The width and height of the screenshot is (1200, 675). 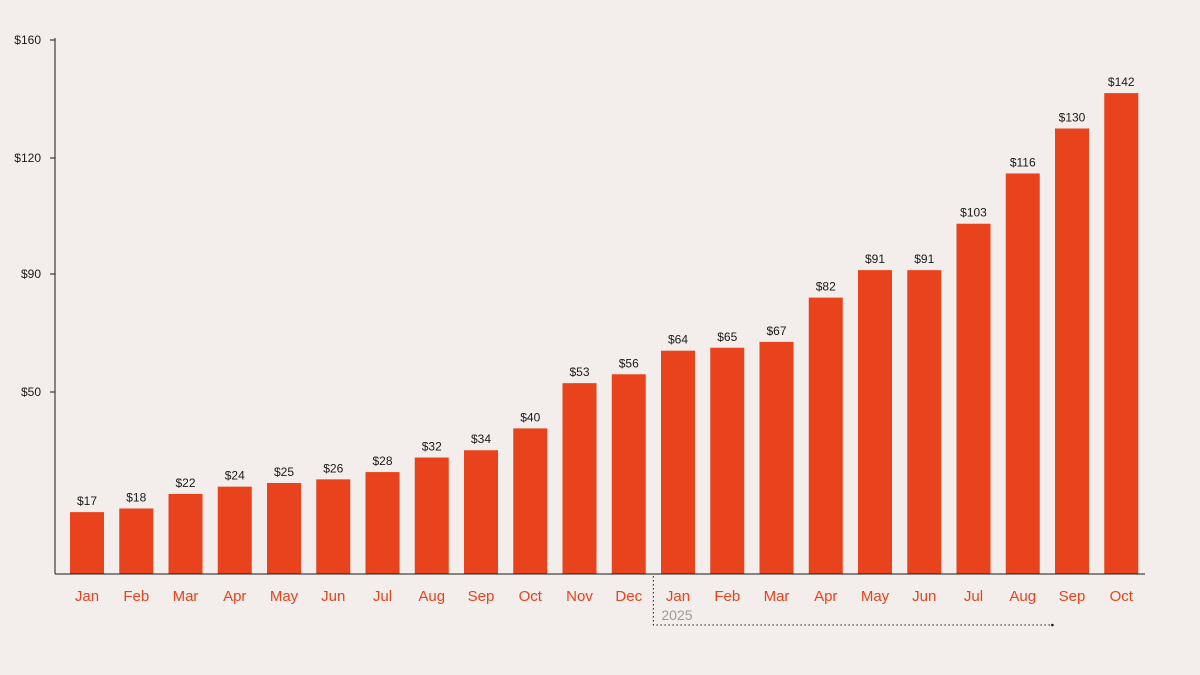 What do you see at coordinates (973, 213) in the screenshot?
I see `bar-value-label: $103` at bounding box center [973, 213].